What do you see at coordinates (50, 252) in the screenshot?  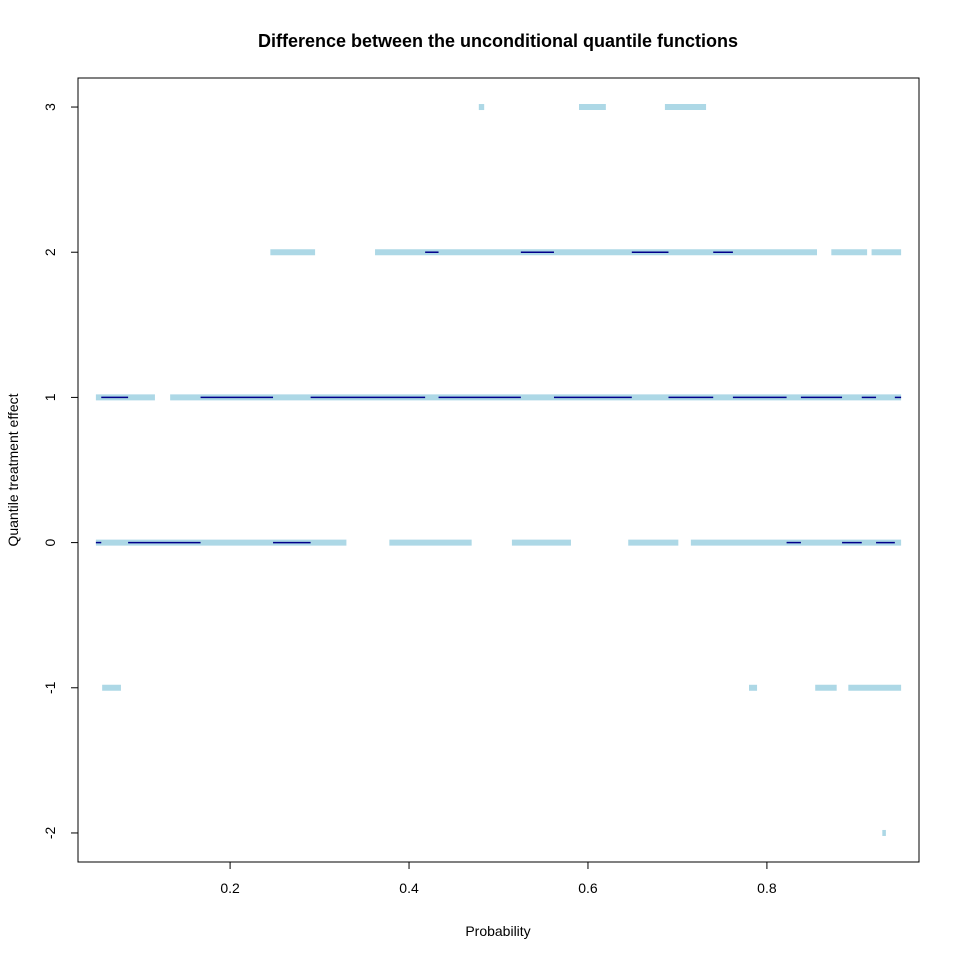 I see `y-tick-label-4: 2` at bounding box center [50, 252].